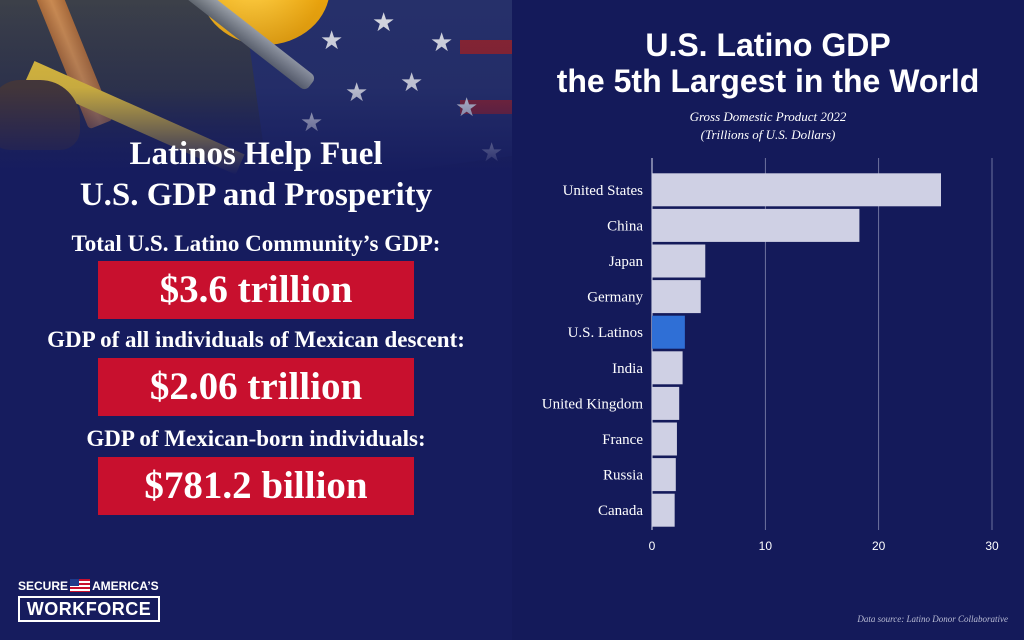  What do you see at coordinates (676, 297) in the screenshot?
I see `bar-germany` at bounding box center [676, 297].